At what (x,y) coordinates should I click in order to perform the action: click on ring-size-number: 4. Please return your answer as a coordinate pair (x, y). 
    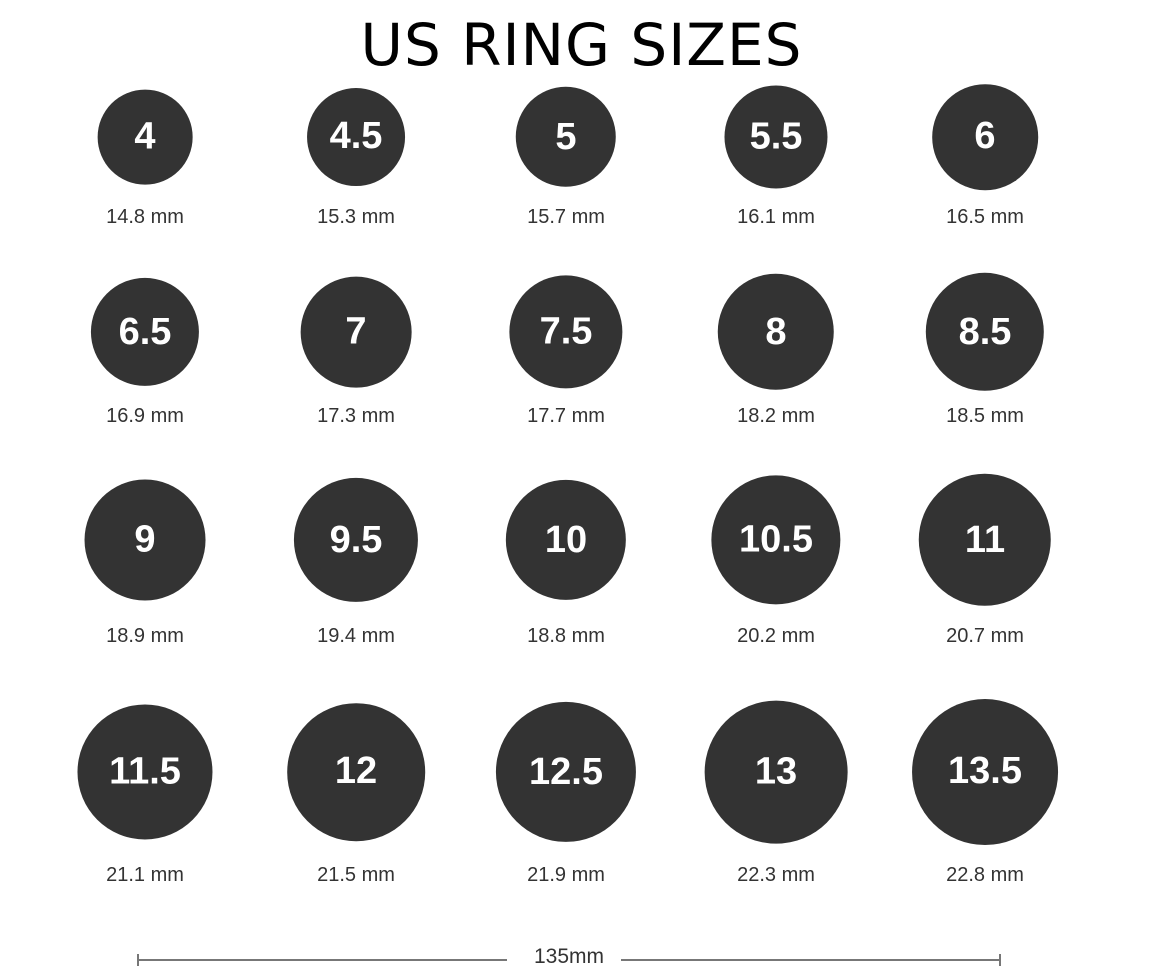
    Looking at the image, I should click on (145, 136).